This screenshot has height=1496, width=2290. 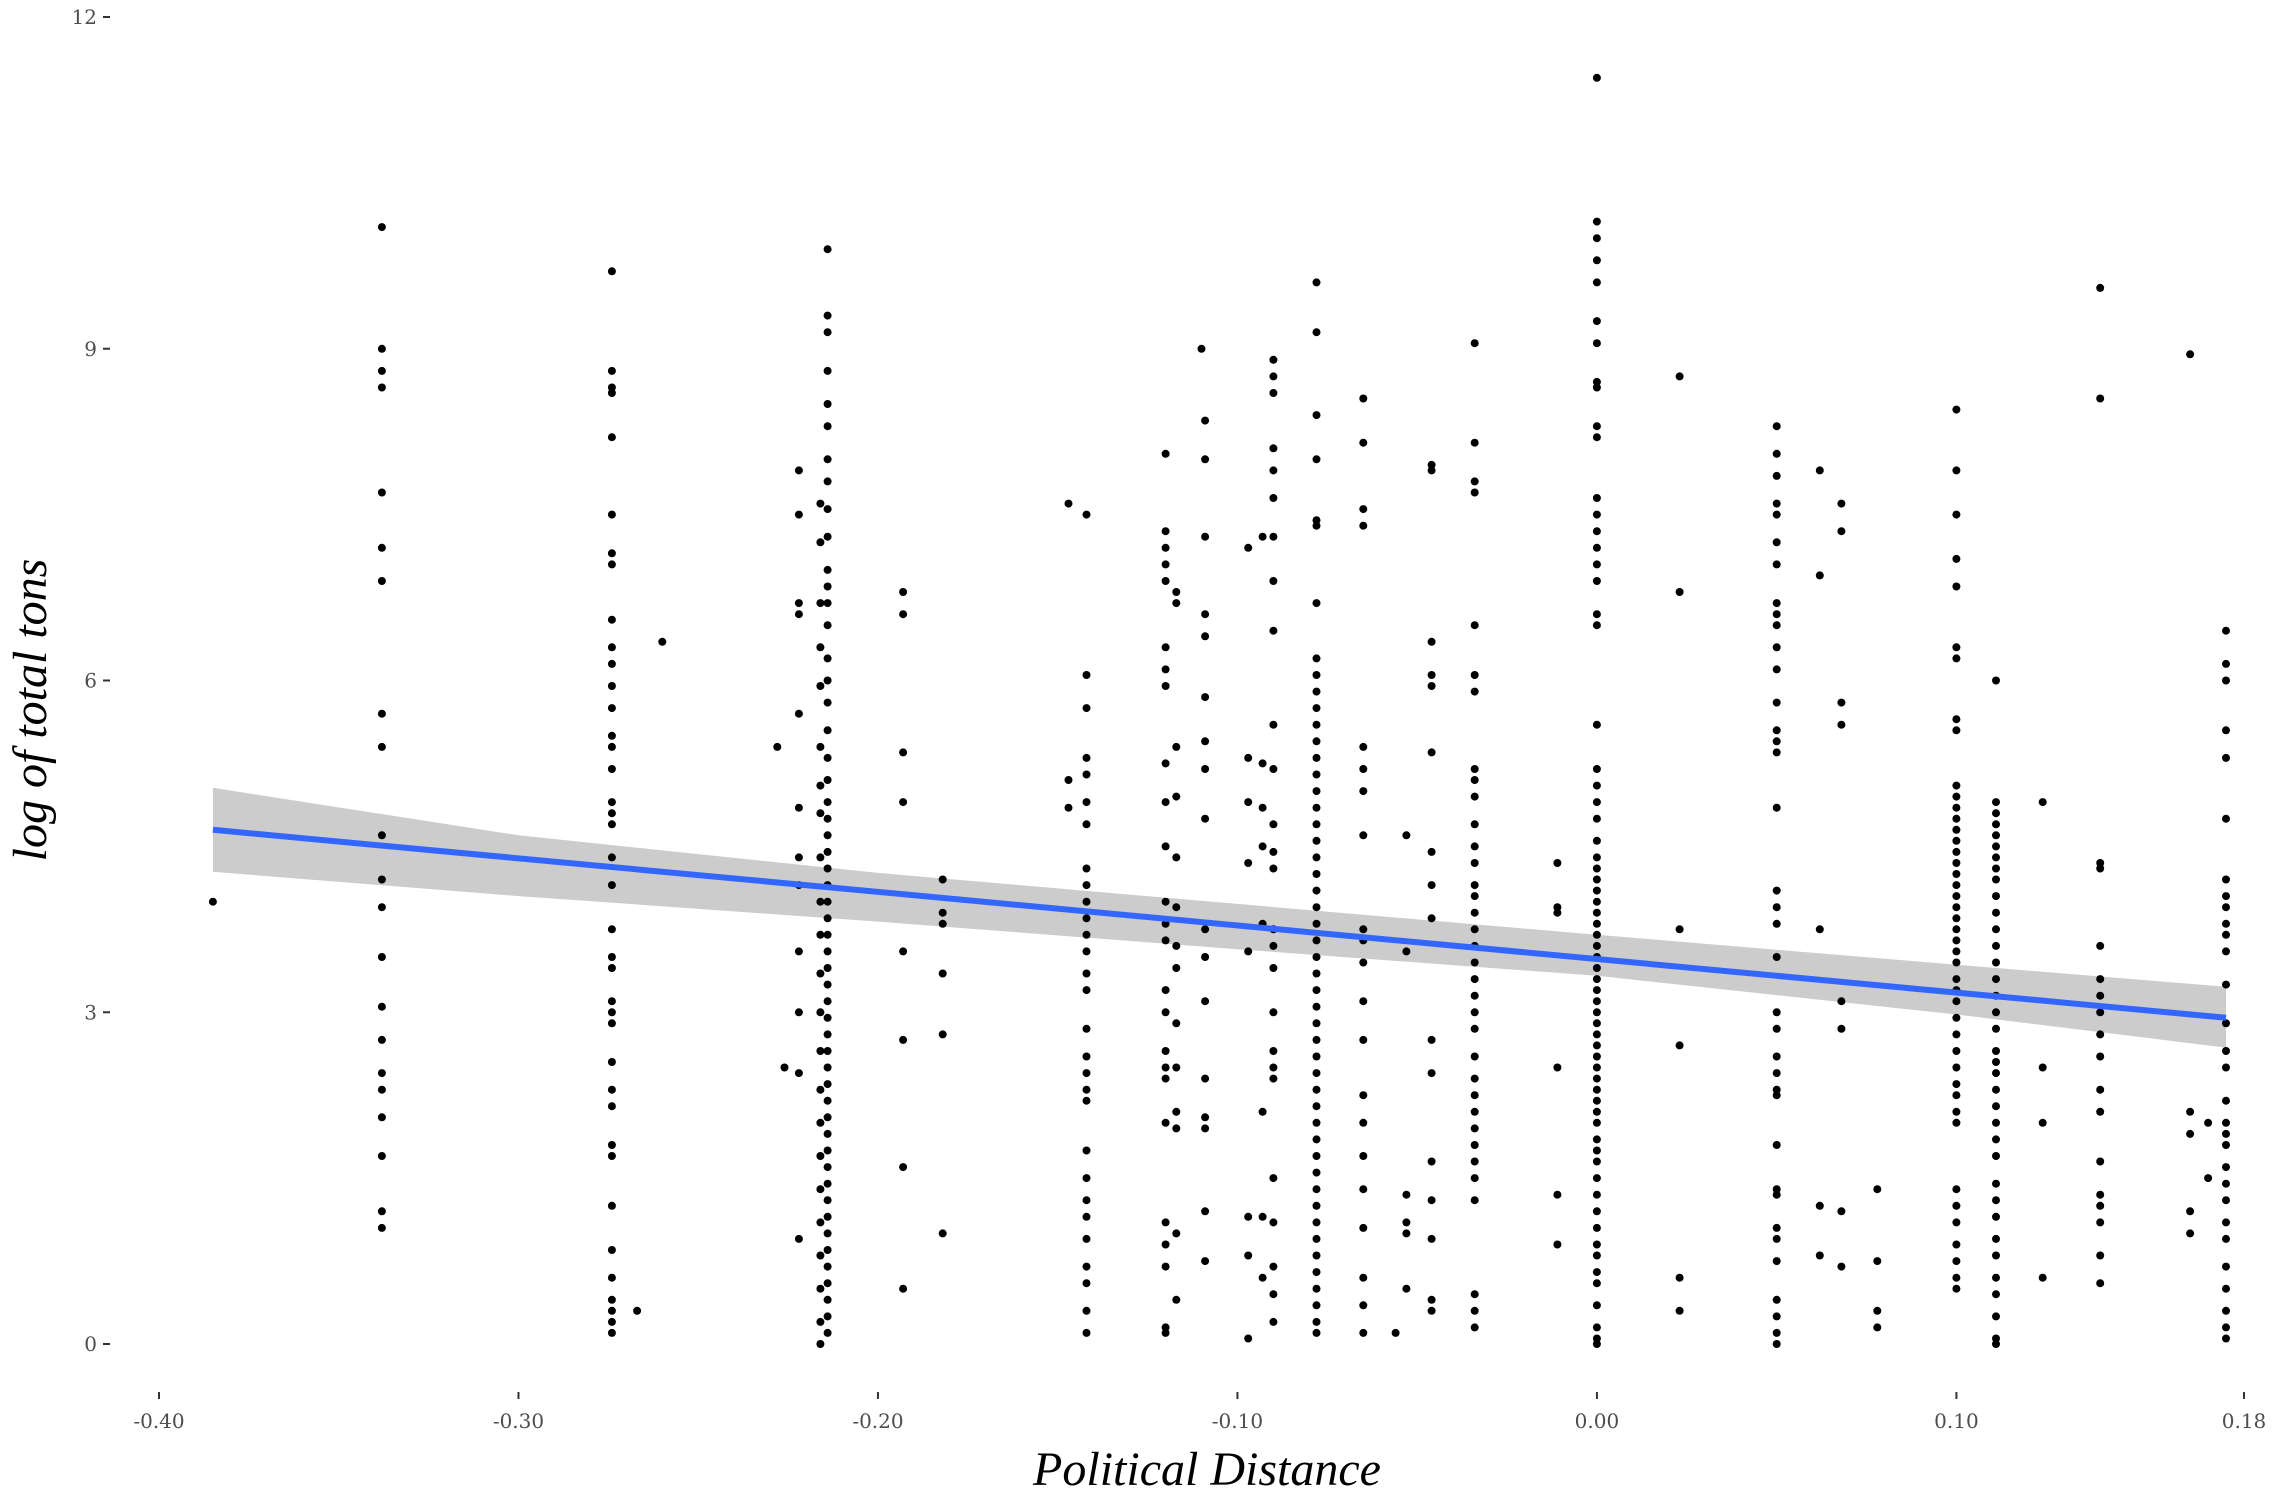 I want to click on x-tick-label: 0.18, so click(x=2244, y=1421).